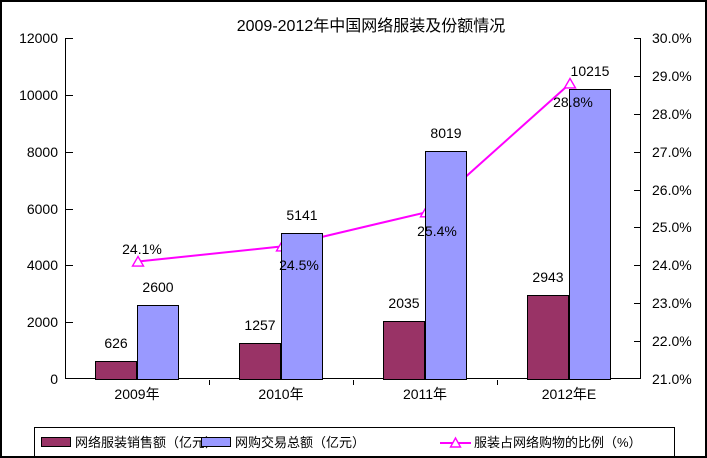 Image resolution: width=707 pixels, height=458 pixels. Describe the element at coordinates (42, 208) in the screenshot. I see `y-axis-left-tick-label: 6000` at that location.